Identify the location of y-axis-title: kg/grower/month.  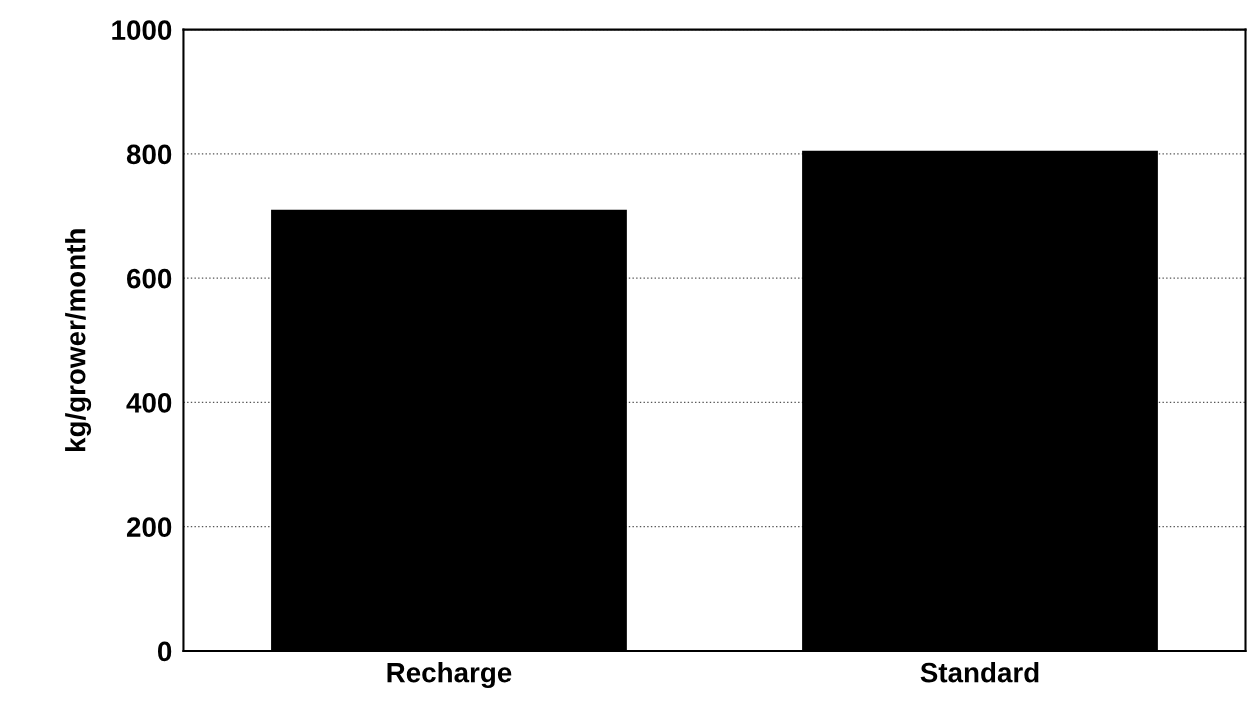
(78, 340).